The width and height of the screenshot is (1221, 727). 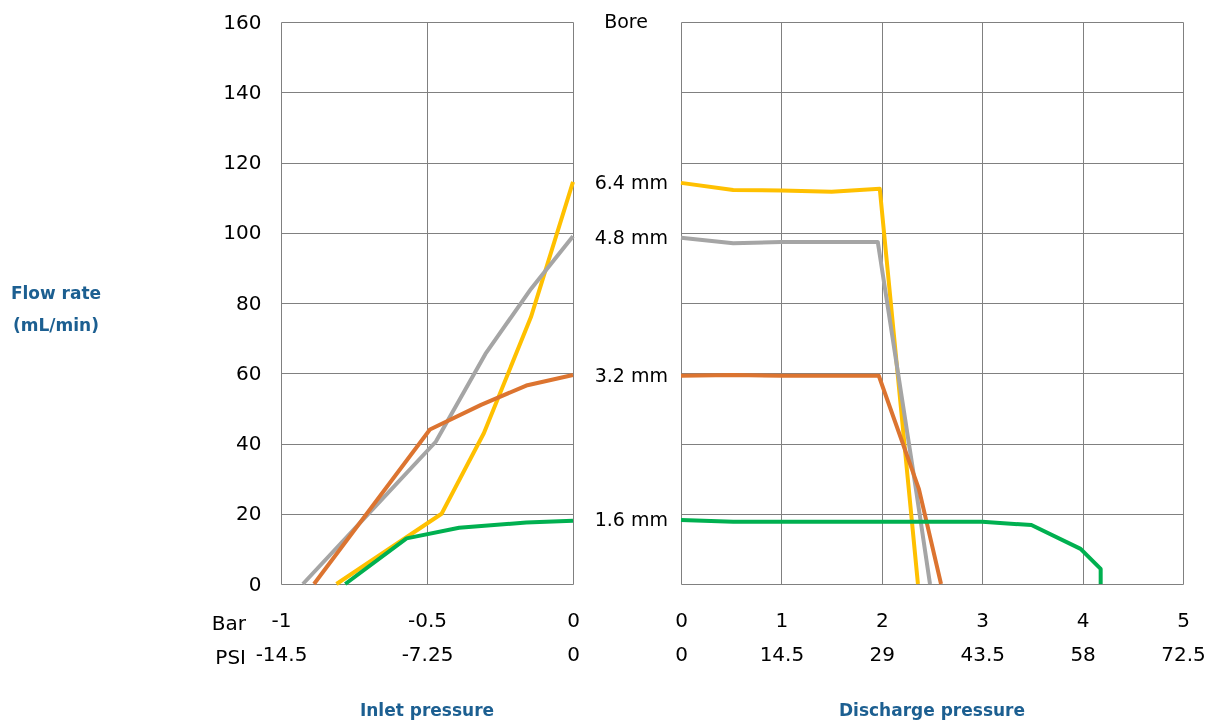 I want to click on x-tick-label: -0.5, so click(x=427, y=619).